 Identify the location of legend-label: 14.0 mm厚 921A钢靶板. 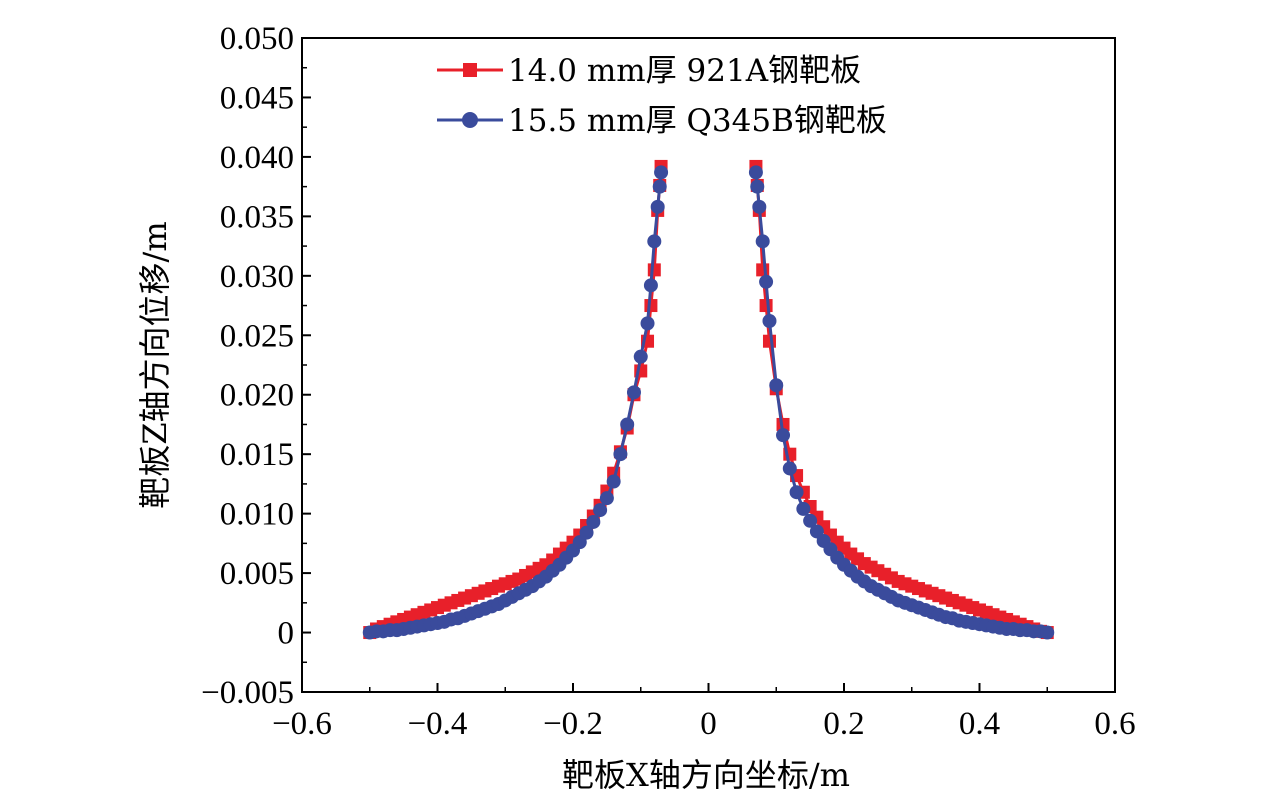
(684, 71).